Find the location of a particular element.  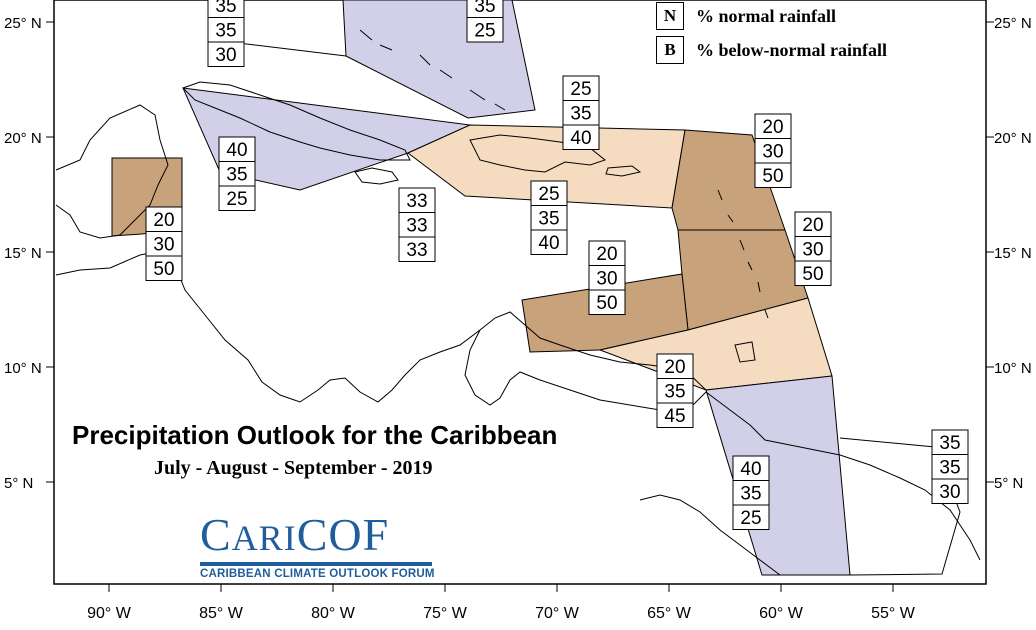

zone-bahamas is located at coordinates (439, 59).